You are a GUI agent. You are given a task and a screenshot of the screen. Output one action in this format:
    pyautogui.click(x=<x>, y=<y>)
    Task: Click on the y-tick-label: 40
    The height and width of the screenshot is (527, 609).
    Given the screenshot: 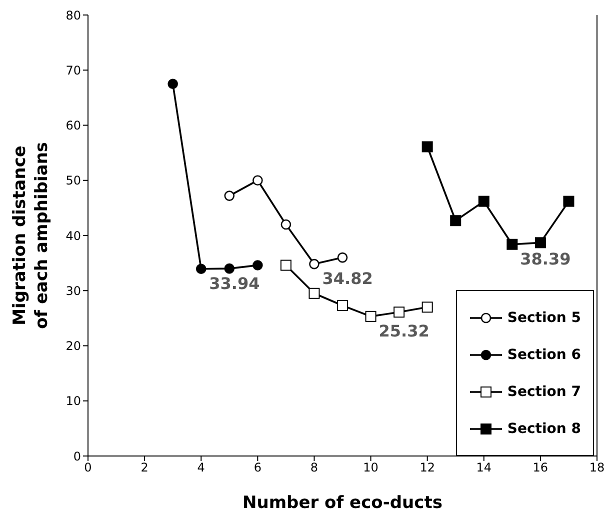 What is the action you would take?
    pyautogui.click(x=73, y=235)
    